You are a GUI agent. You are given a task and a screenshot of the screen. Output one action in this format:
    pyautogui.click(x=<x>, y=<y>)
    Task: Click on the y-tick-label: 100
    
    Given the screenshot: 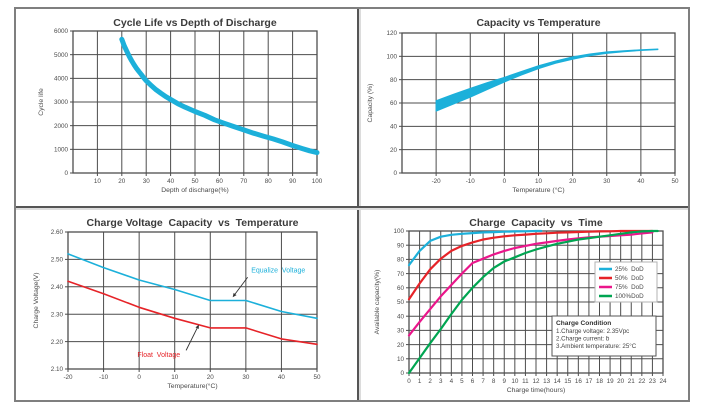 What is the action you would take?
    pyautogui.click(x=391, y=57)
    